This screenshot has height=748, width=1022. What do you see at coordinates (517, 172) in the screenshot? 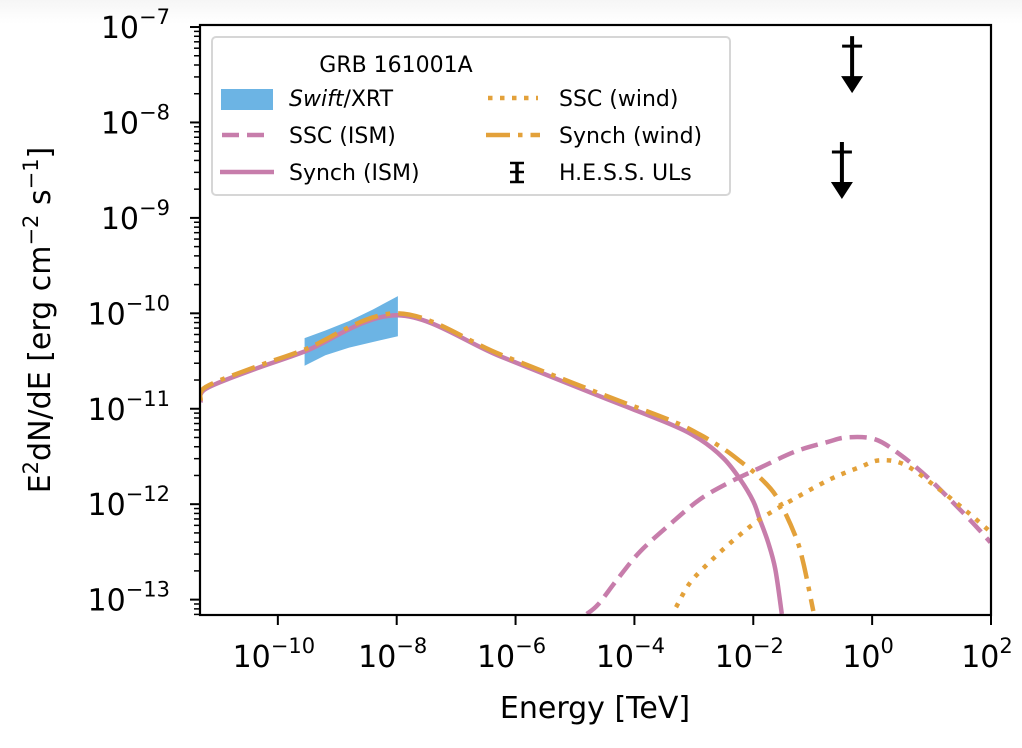
I see `legend-hess-marker` at bounding box center [517, 172].